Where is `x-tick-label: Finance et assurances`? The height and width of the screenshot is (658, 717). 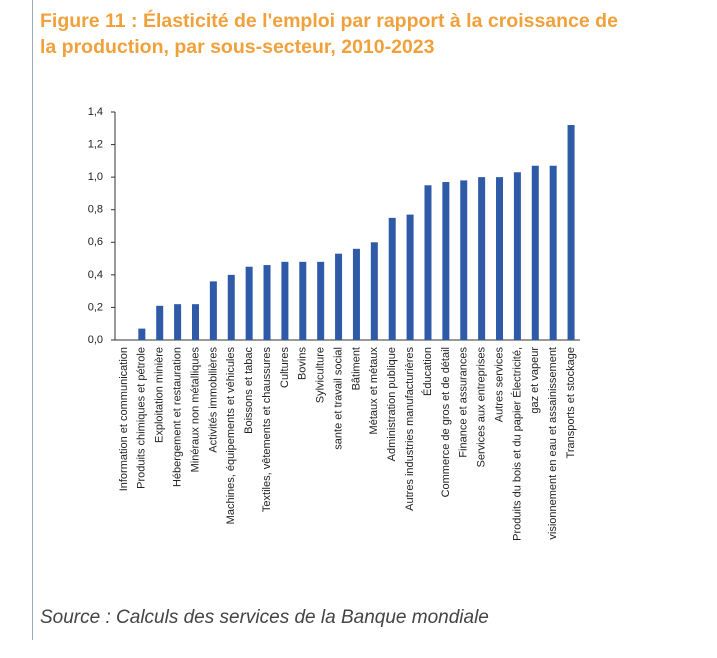 x-tick-label: Finance et assurances is located at coordinates (464, 402).